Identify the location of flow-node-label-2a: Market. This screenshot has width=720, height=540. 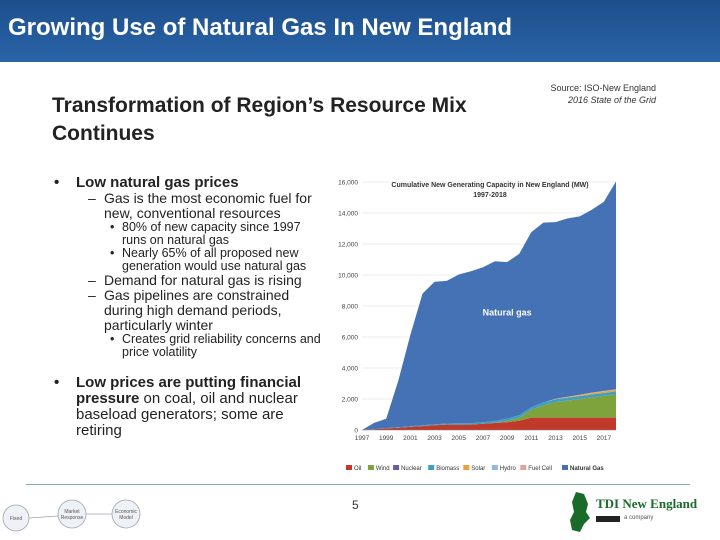
(72, 512).